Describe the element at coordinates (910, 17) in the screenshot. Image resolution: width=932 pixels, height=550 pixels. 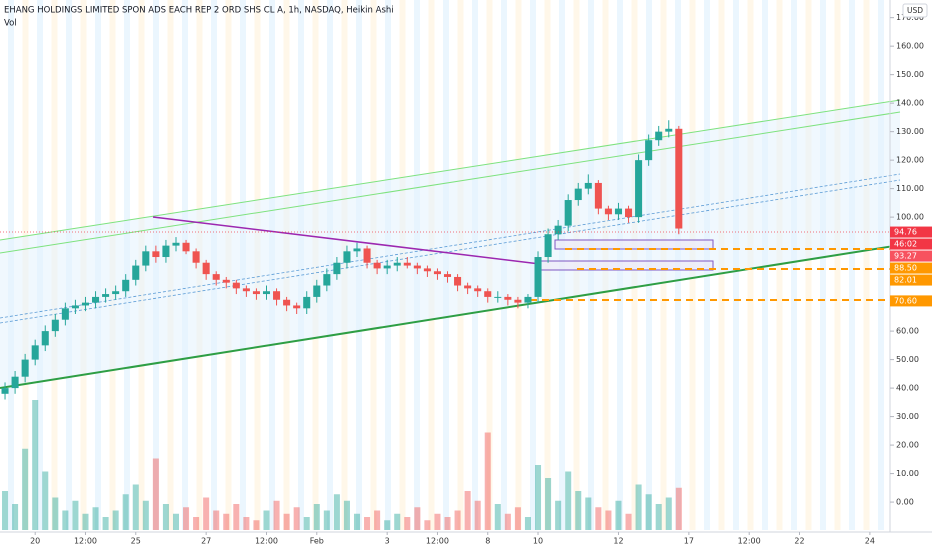
I see `y-tick-label: 170.00` at that location.